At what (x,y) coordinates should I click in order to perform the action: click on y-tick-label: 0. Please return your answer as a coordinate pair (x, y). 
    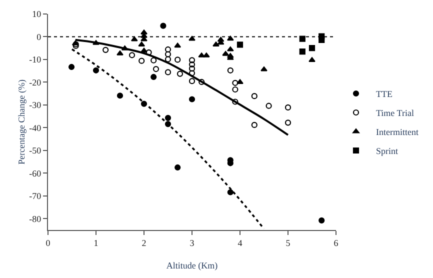
    Looking at the image, I should click on (39, 37).